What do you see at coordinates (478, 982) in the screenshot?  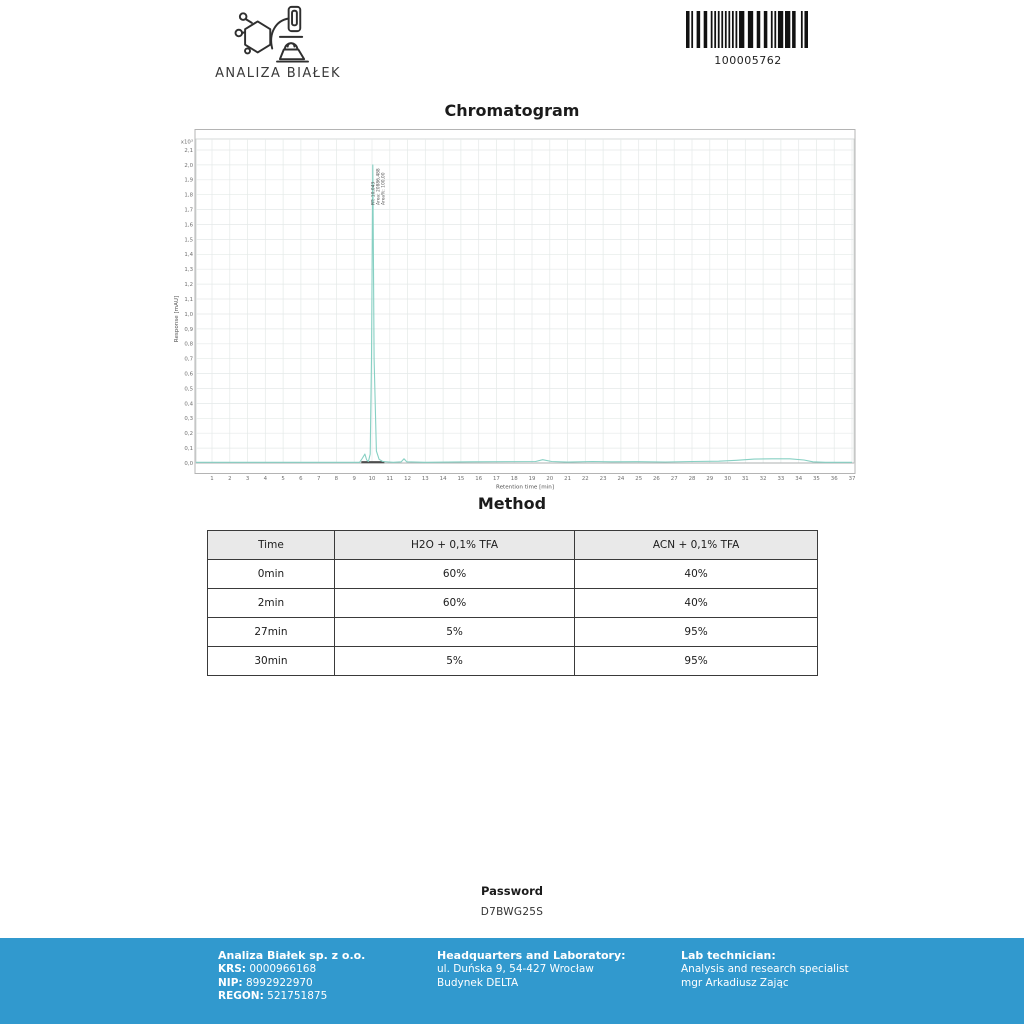 I see `headquarters-building: Budynek DELTA` at bounding box center [478, 982].